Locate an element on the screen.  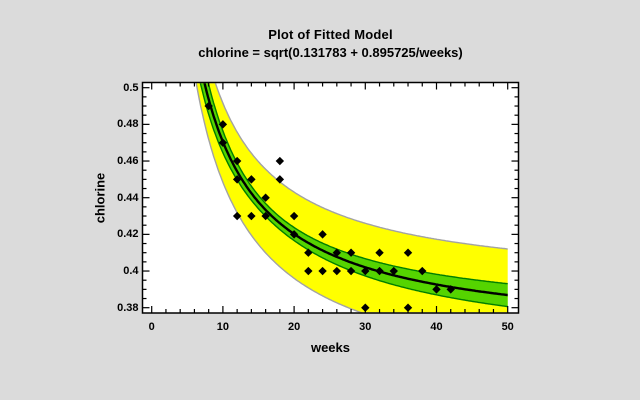
x-tick-label: 50 is located at coordinates (507, 327).